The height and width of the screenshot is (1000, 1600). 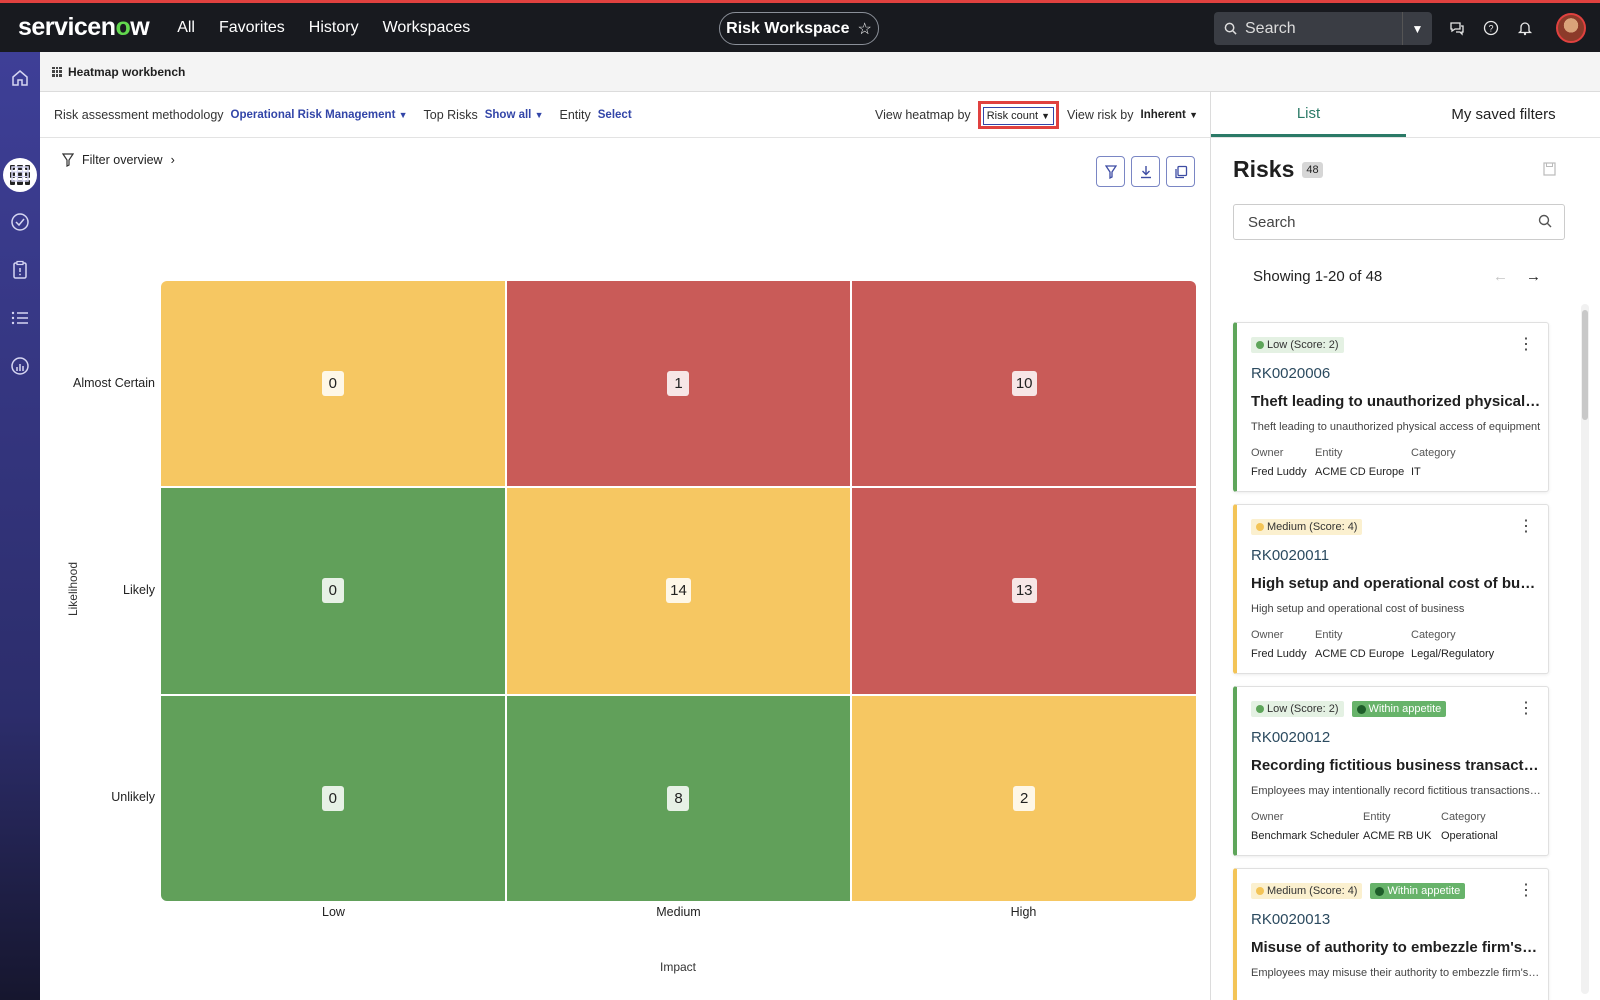 What do you see at coordinates (1525, 28) in the screenshot?
I see `bell-icon` at bounding box center [1525, 28].